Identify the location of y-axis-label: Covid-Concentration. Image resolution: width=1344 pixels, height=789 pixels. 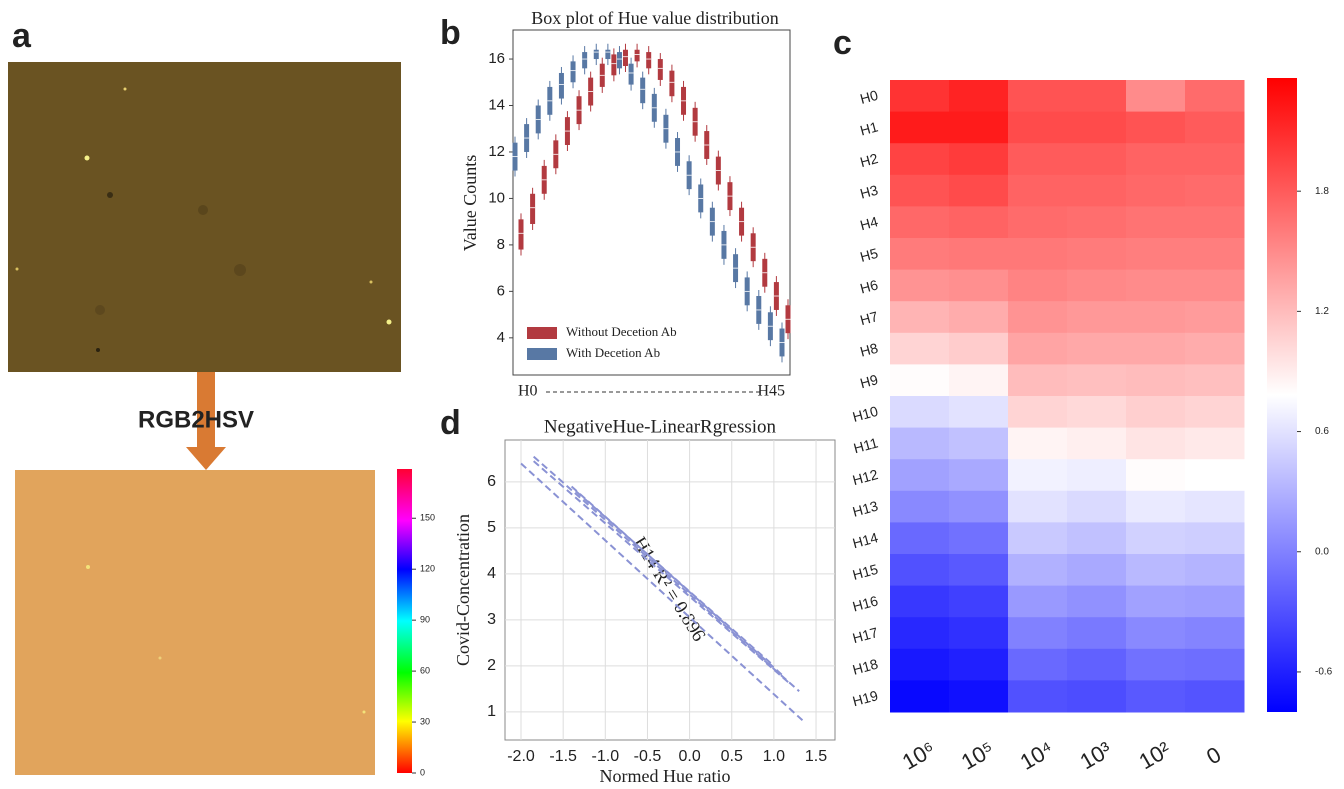
(463, 590).